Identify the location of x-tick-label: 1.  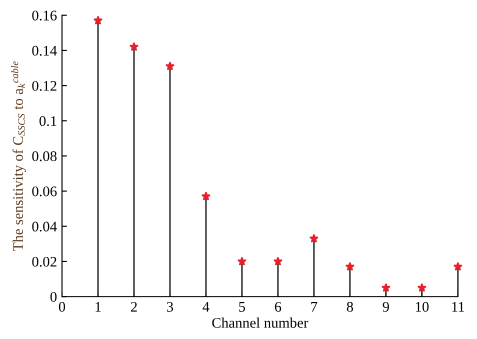
(98, 307).